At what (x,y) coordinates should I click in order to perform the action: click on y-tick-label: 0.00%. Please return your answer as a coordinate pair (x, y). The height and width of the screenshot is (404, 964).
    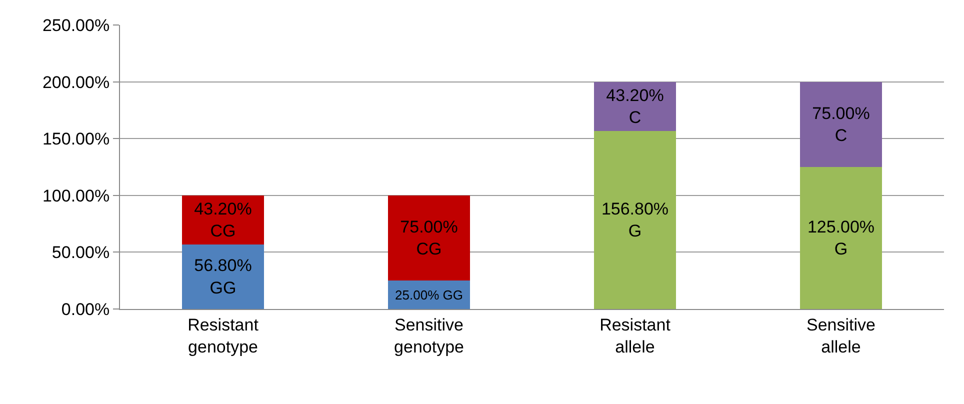
    Looking at the image, I should click on (85, 309).